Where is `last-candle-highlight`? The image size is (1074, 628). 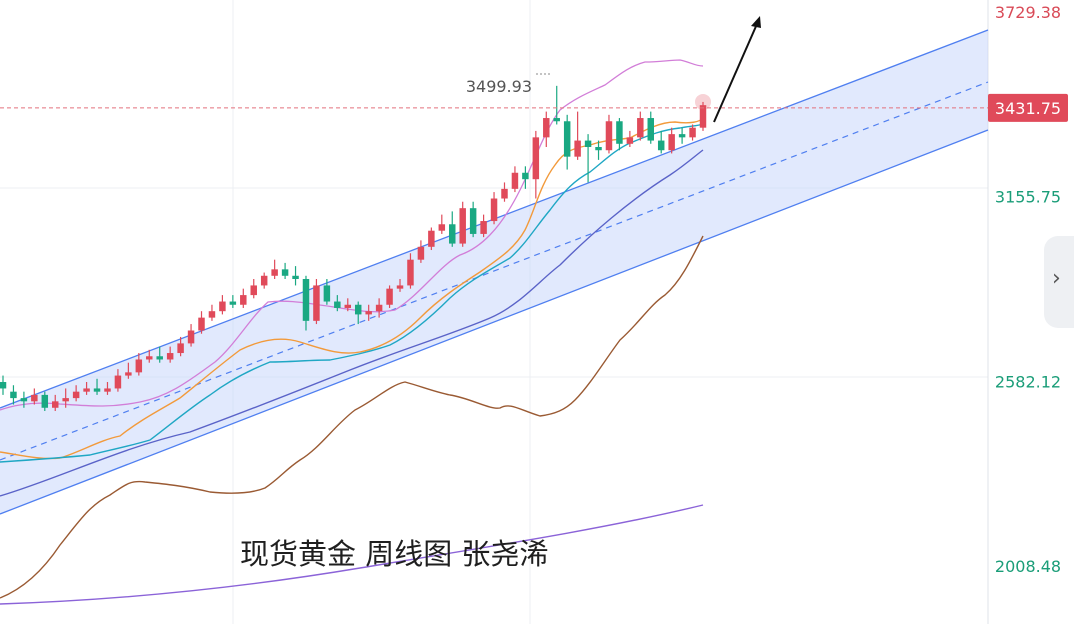 last-candle-highlight is located at coordinates (703, 101).